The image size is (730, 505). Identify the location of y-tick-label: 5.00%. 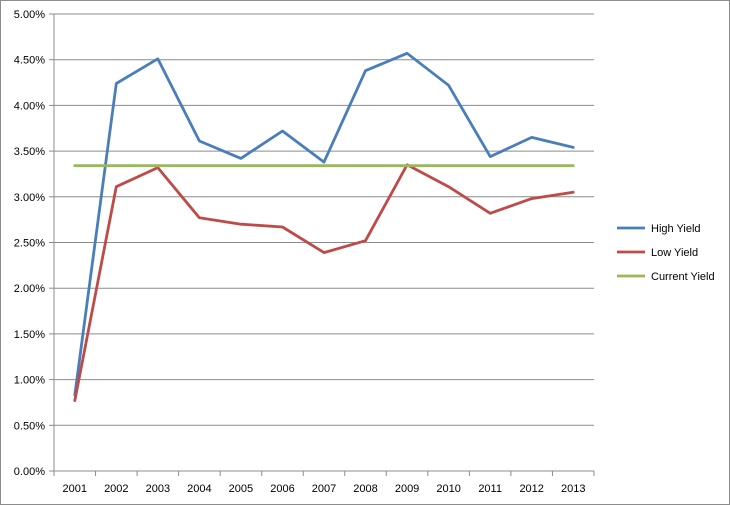
(29, 15).